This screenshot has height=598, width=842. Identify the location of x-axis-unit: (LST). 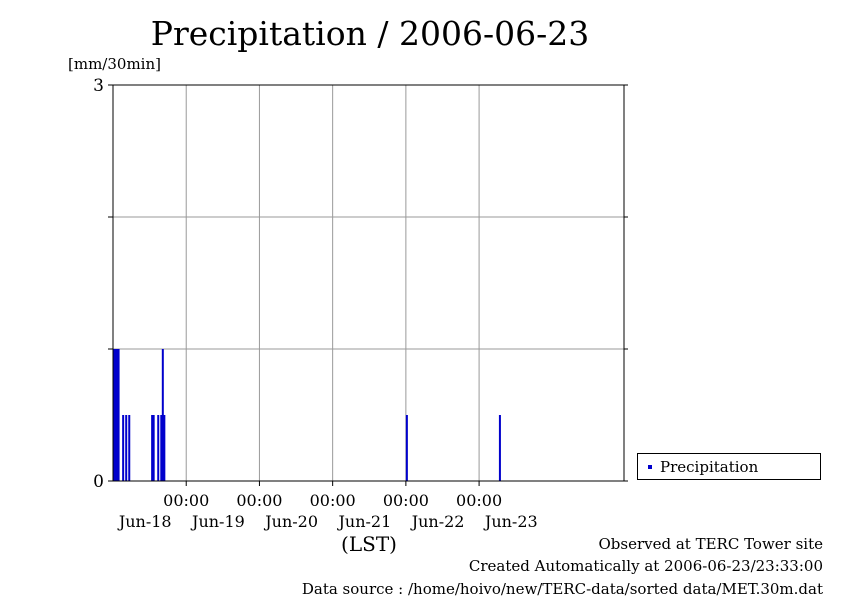
(369, 544).